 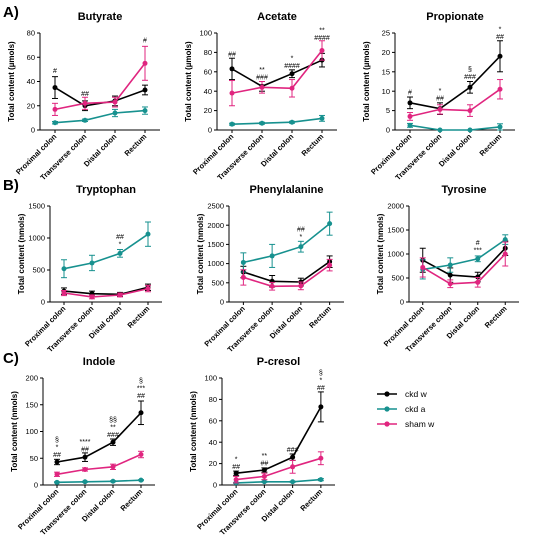 What do you see at coordinates (311, 500) in the screenshot?
I see `x-tick-label-p-cresol-3: Rectum` at bounding box center [311, 500].